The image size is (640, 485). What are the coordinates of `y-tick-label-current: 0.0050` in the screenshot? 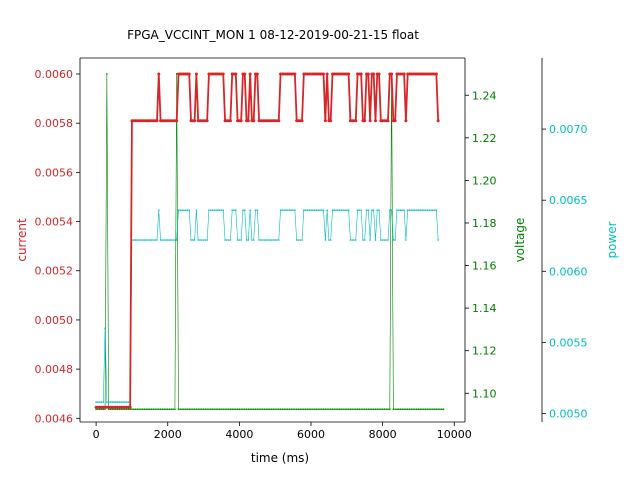 It's located at (54, 320).